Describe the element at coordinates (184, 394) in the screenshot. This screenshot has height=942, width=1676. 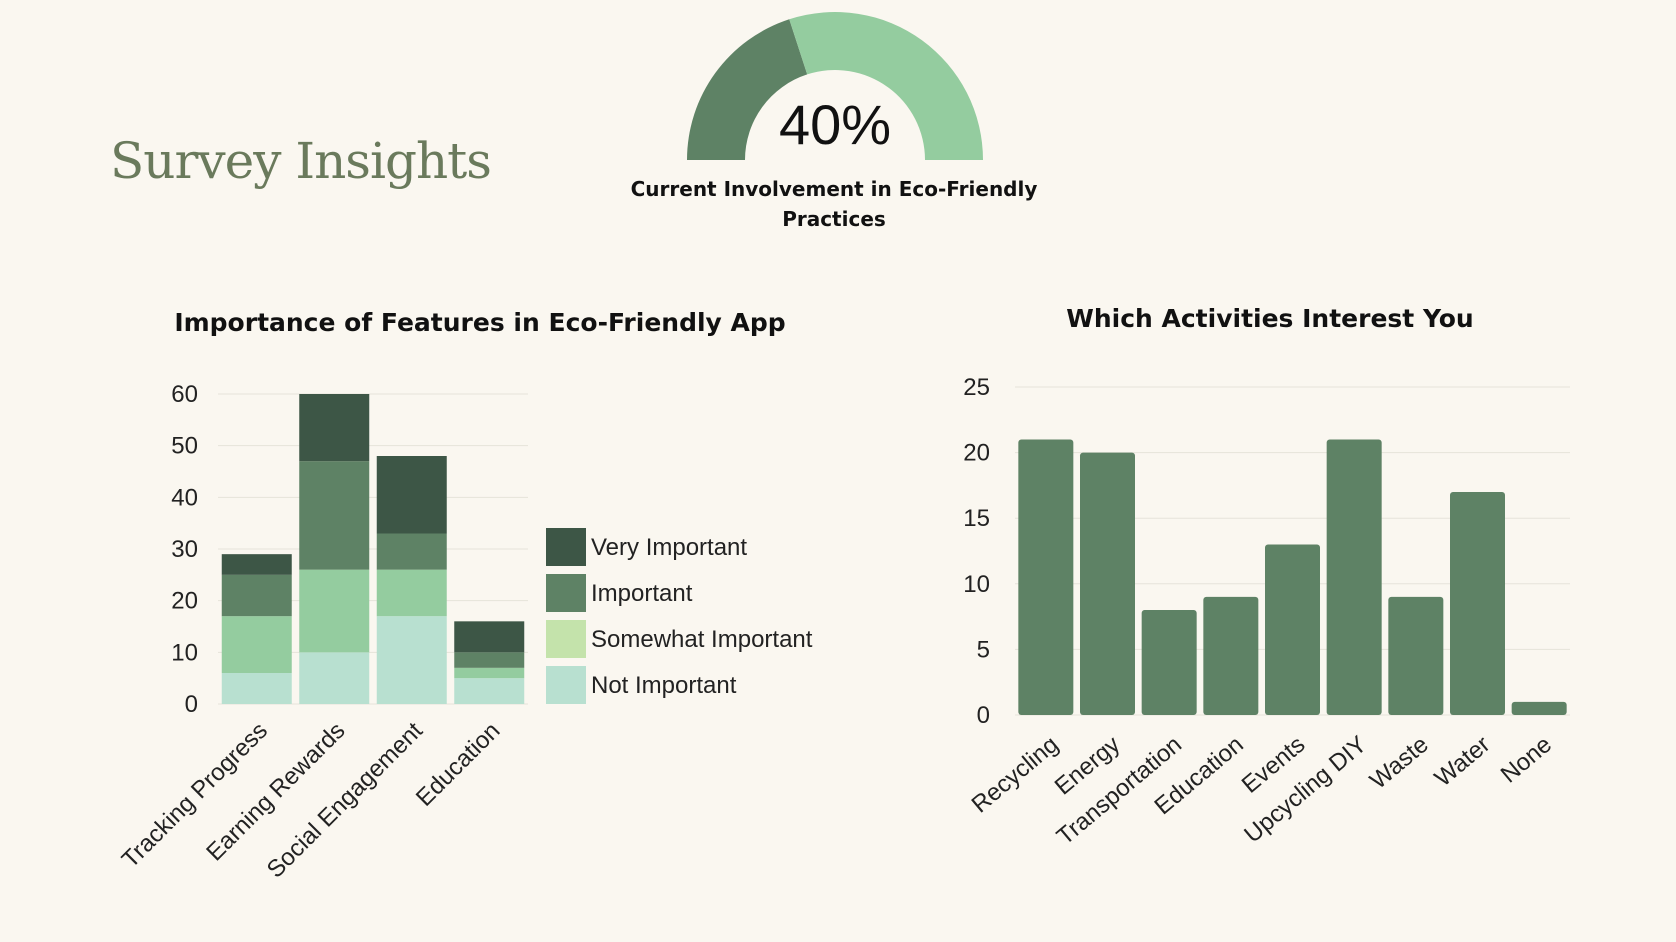
I see `y-tick-label: 60` at that location.